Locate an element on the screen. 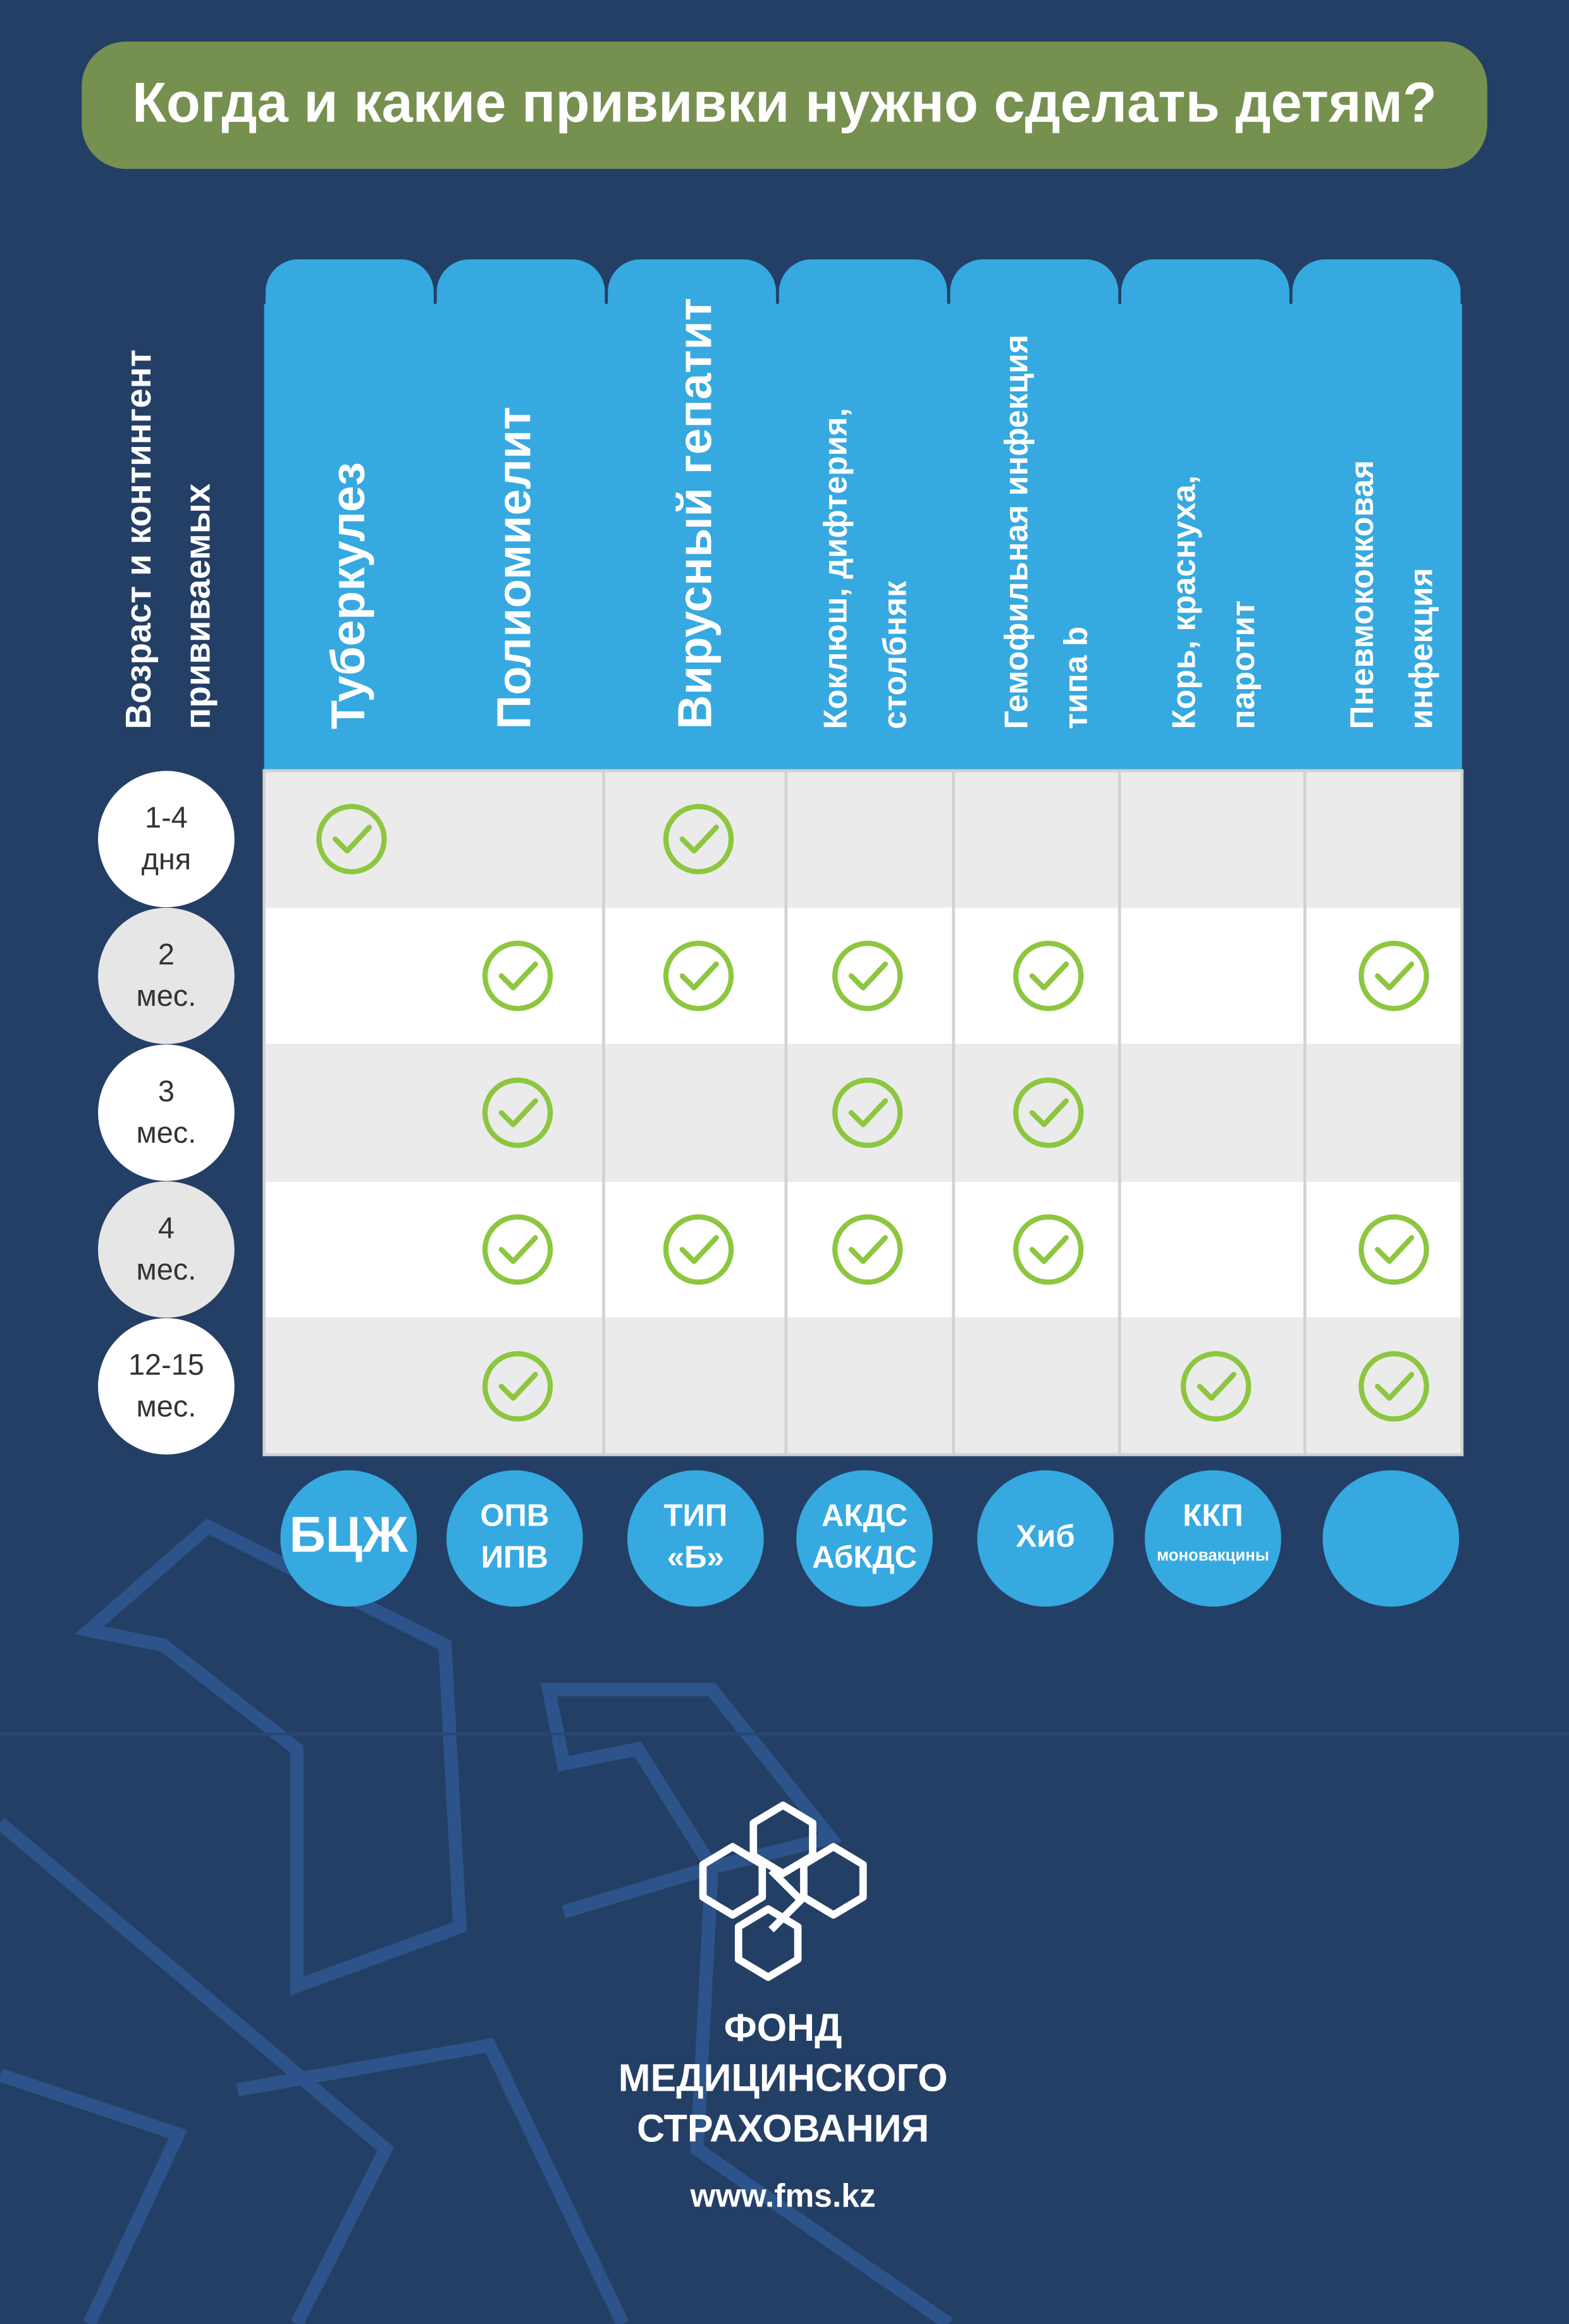  title-bar is located at coordinates (784, 105).